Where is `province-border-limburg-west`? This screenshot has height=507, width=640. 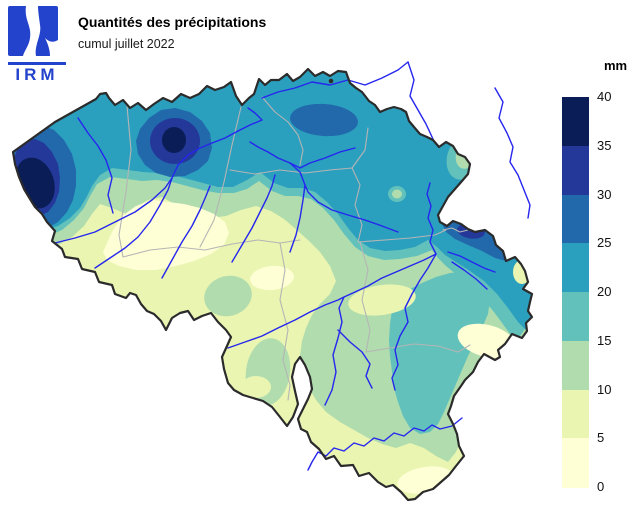
province-border-limburg-west is located at coordinates (357, 205).